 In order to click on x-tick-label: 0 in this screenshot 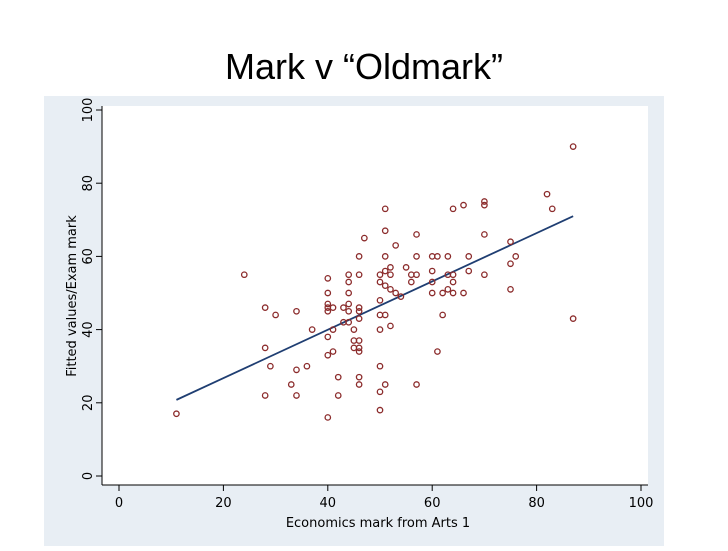, I will do `click(119, 503)`.